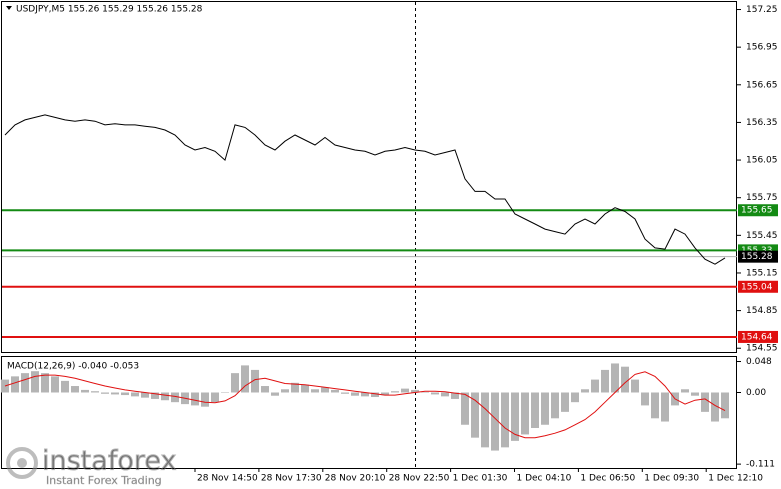 This screenshot has height=489, width=781. What do you see at coordinates (480, 479) in the screenshot?
I see `x-tick-label: 1 Dec 01:30` at bounding box center [480, 479].